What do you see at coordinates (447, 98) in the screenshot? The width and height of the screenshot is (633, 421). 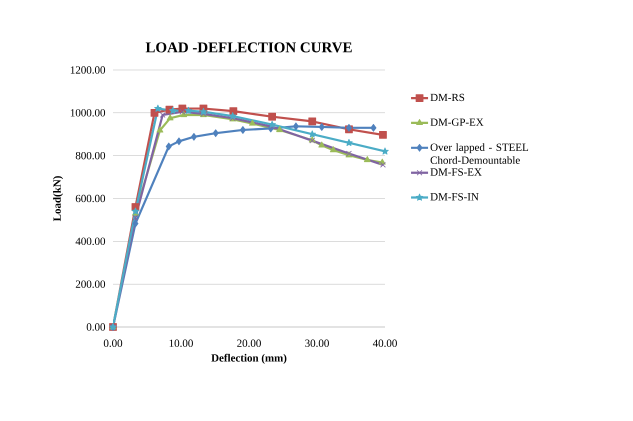 I see `legend-label: DM-RS` at bounding box center [447, 98].